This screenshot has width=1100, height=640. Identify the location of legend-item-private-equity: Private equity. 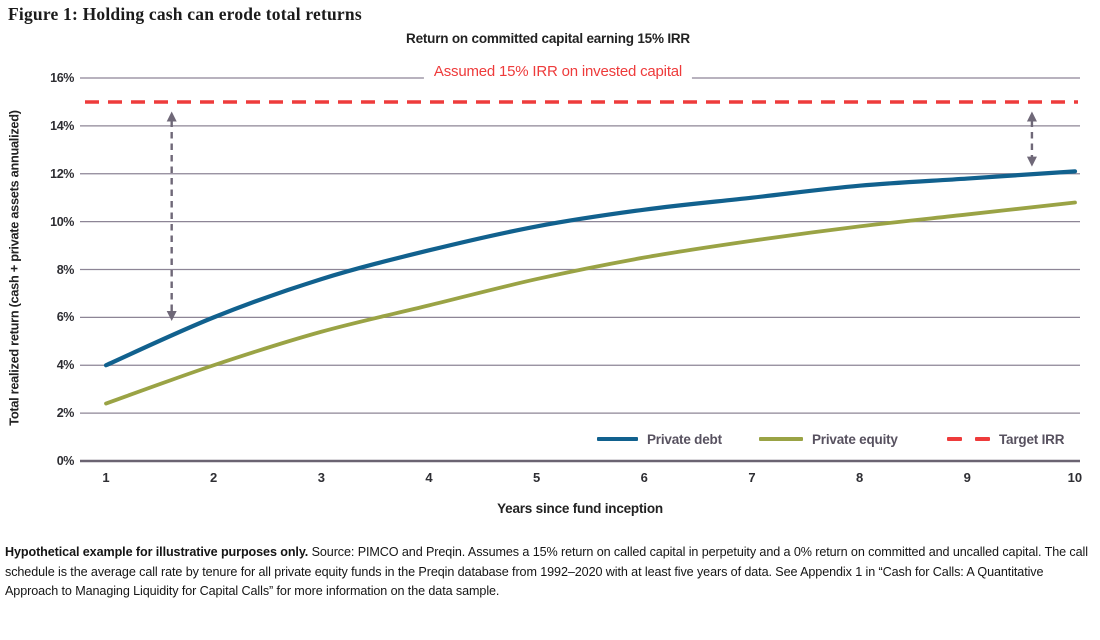
(828, 439).